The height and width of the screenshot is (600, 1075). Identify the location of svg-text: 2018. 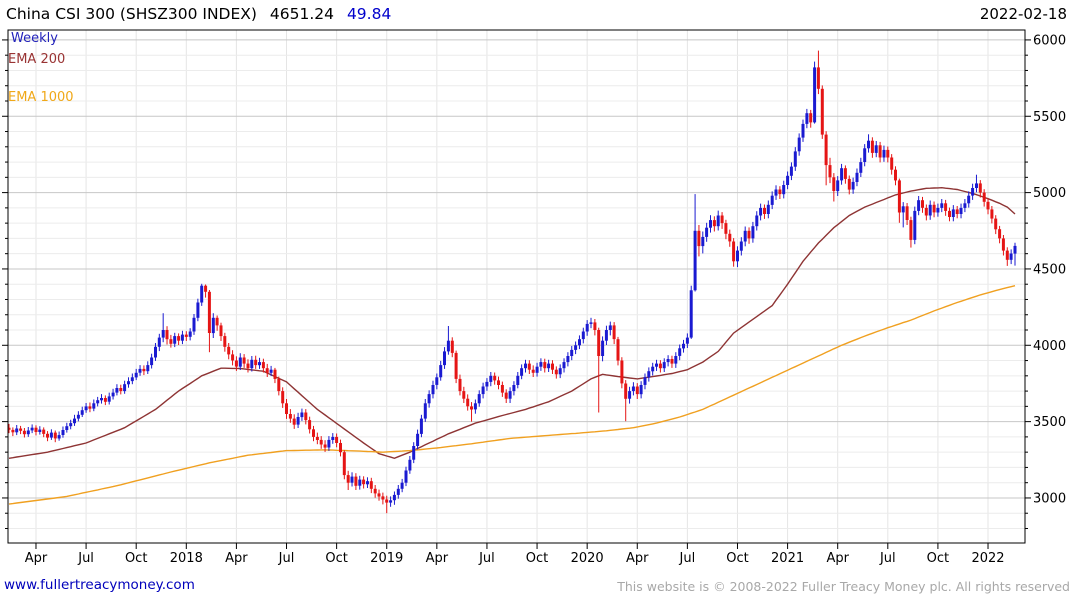
(186, 558).